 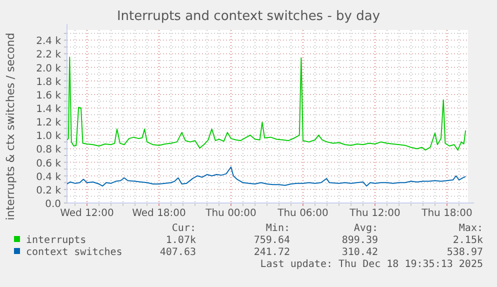 What do you see at coordinates (360, 252) in the screenshot?
I see `text: 310.42` at bounding box center [360, 252].